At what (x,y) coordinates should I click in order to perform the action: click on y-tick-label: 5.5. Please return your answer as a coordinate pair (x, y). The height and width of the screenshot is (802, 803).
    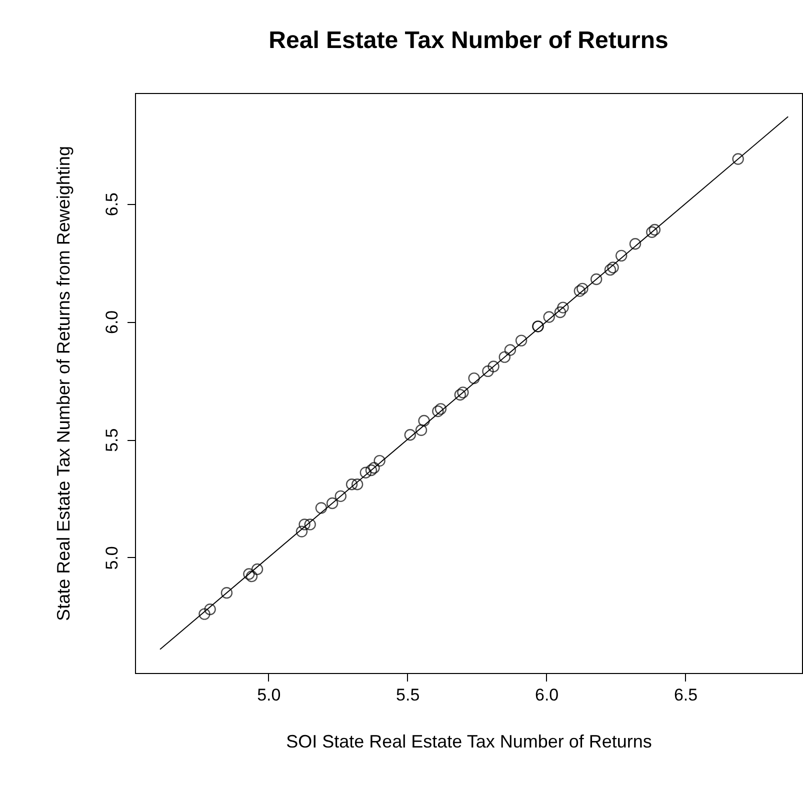
    Looking at the image, I should click on (112, 440).